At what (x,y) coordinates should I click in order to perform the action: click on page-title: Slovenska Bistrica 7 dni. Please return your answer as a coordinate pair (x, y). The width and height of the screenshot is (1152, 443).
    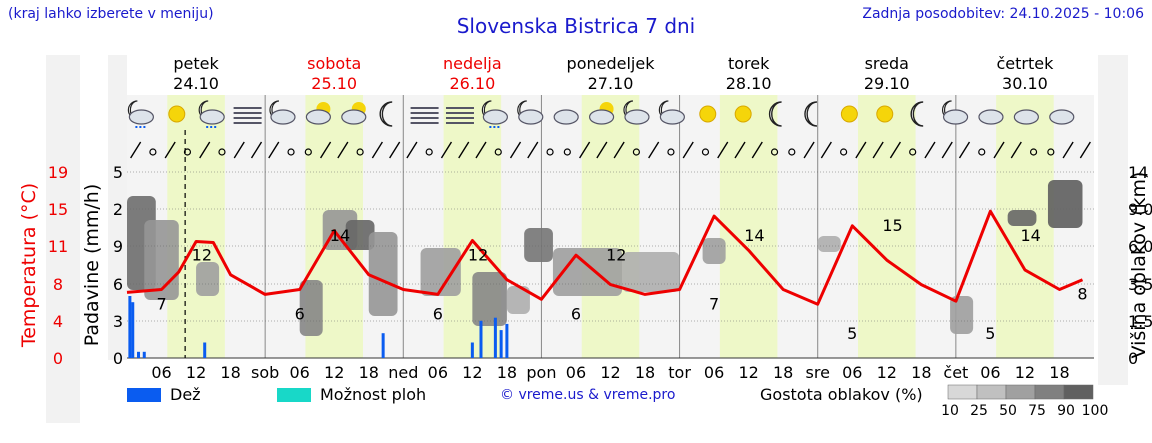
    Looking at the image, I should click on (576, 26).